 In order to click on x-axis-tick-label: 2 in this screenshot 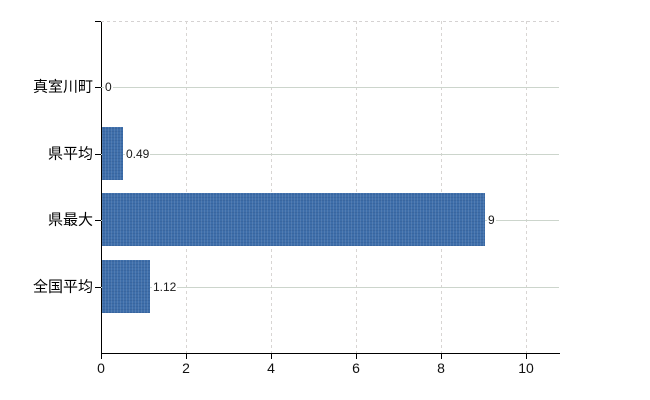, I will do `click(186, 368)`.